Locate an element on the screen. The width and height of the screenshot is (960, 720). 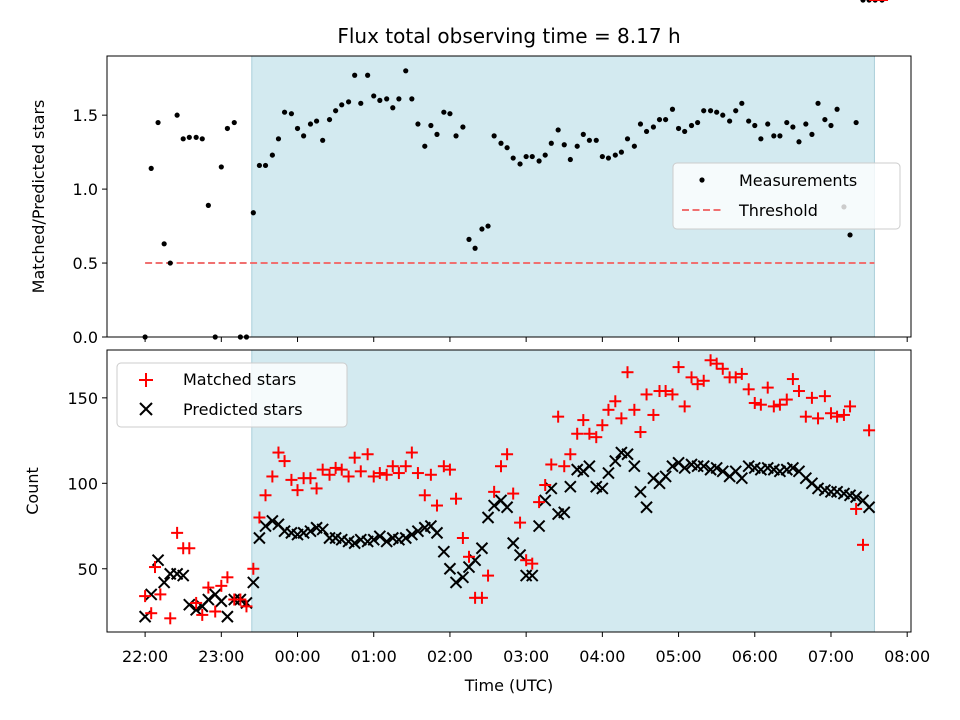
x-tick-label: 03:00 is located at coordinates (526, 656).